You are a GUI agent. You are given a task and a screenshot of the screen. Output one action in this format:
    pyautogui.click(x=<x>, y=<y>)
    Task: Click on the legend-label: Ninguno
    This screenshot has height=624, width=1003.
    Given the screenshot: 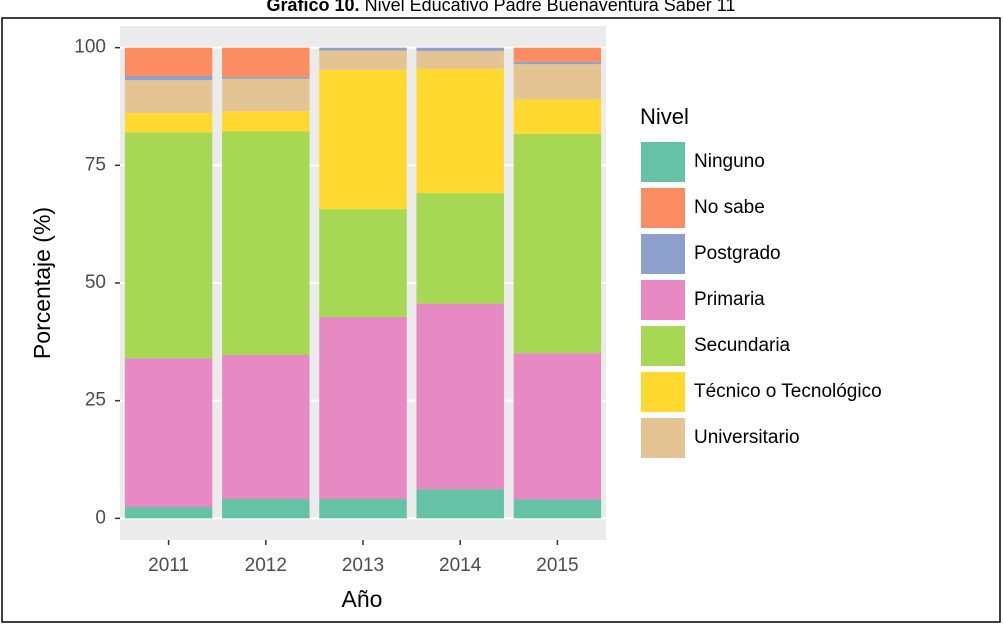 What is the action you would take?
    pyautogui.click(x=729, y=161)
    